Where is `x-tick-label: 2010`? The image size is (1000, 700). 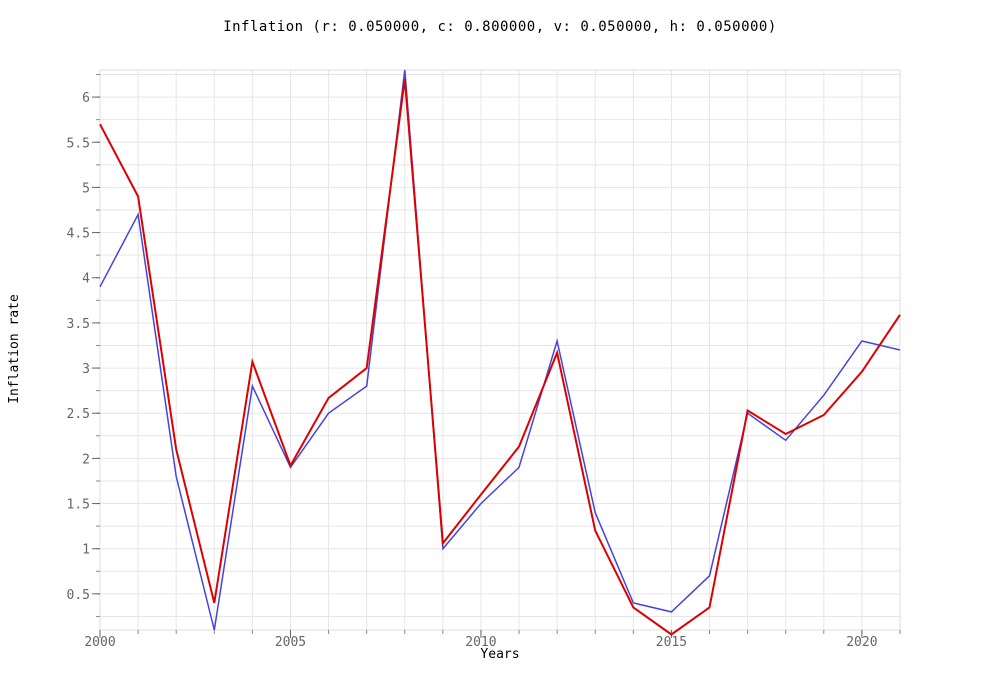 x-tick-label: 2010 is located at coordinates (480, 642).